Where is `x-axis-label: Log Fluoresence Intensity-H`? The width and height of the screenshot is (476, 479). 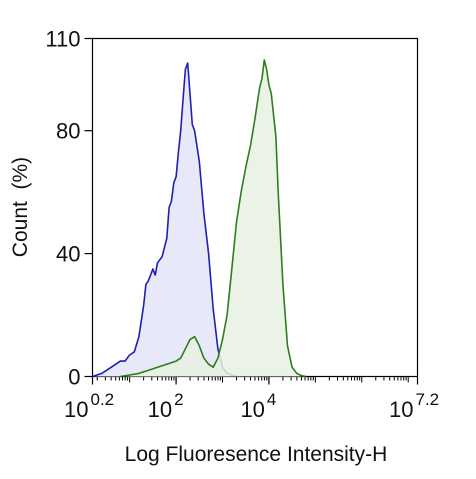 x-axis-label: Log Fluoresence Intensity-H is located at coordinates (256, 454).